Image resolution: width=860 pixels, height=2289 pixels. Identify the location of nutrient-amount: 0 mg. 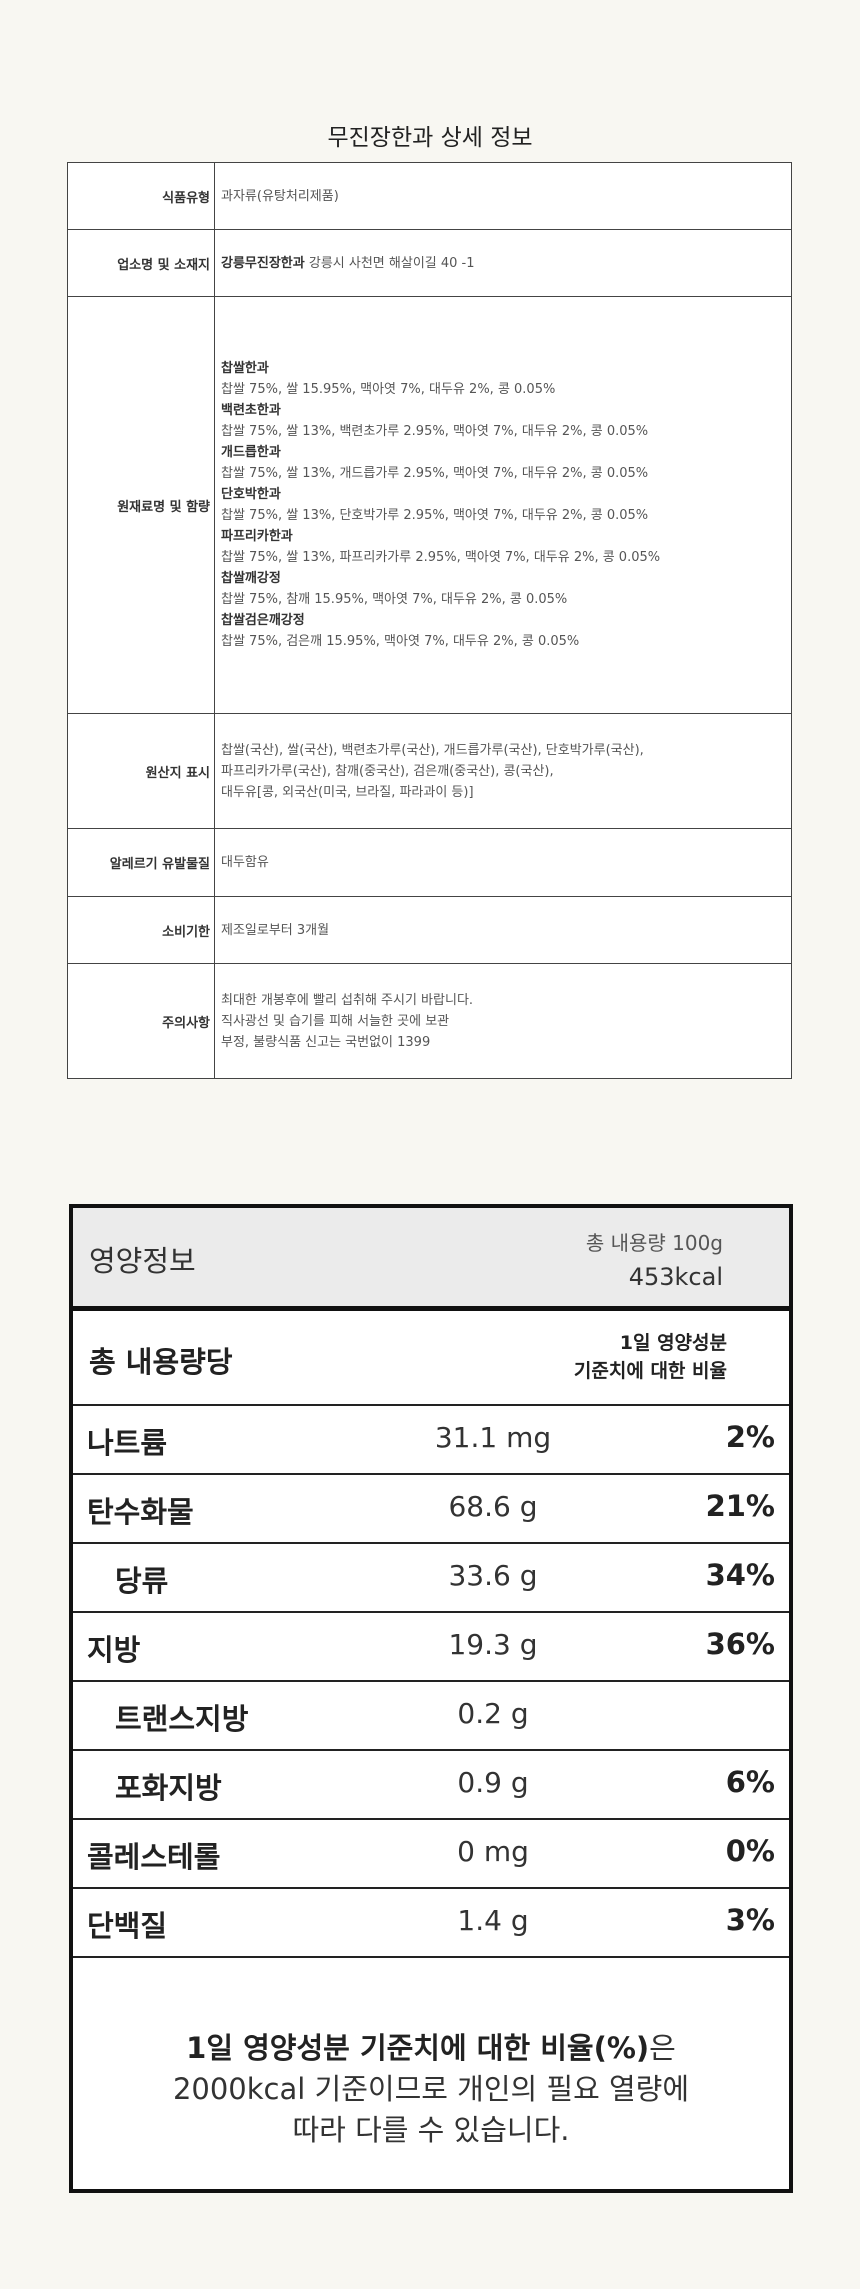
(493, 1851).